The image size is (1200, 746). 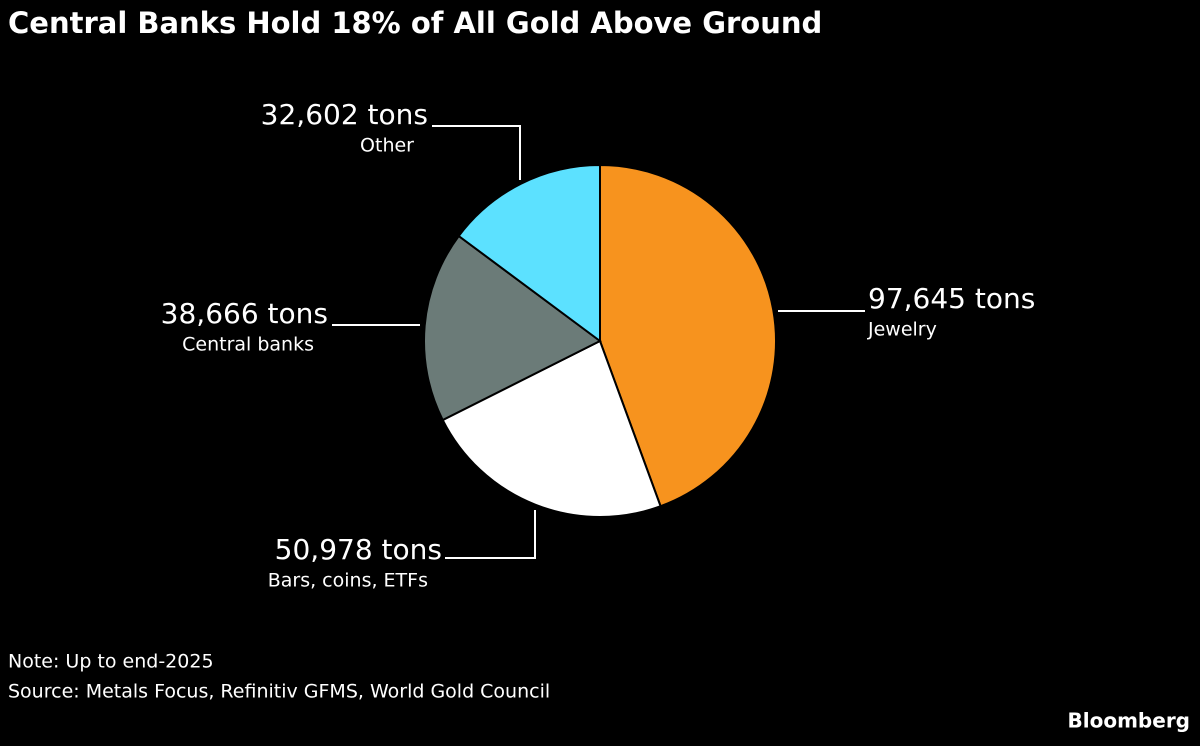 What do you see at coordinates (358, 549) in the screenshot?
I see `value-label: 50,978 tons` at bounding box center [358, 549].